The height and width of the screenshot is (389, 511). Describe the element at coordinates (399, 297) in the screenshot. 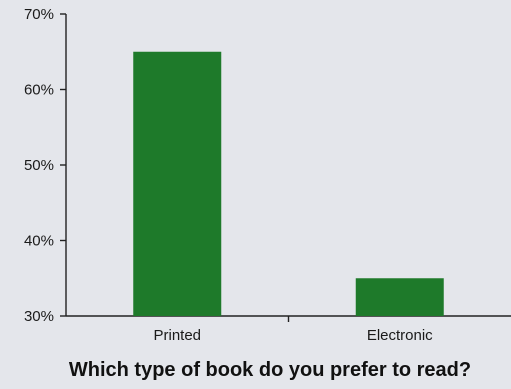

I see `bar-electronic` at that location.